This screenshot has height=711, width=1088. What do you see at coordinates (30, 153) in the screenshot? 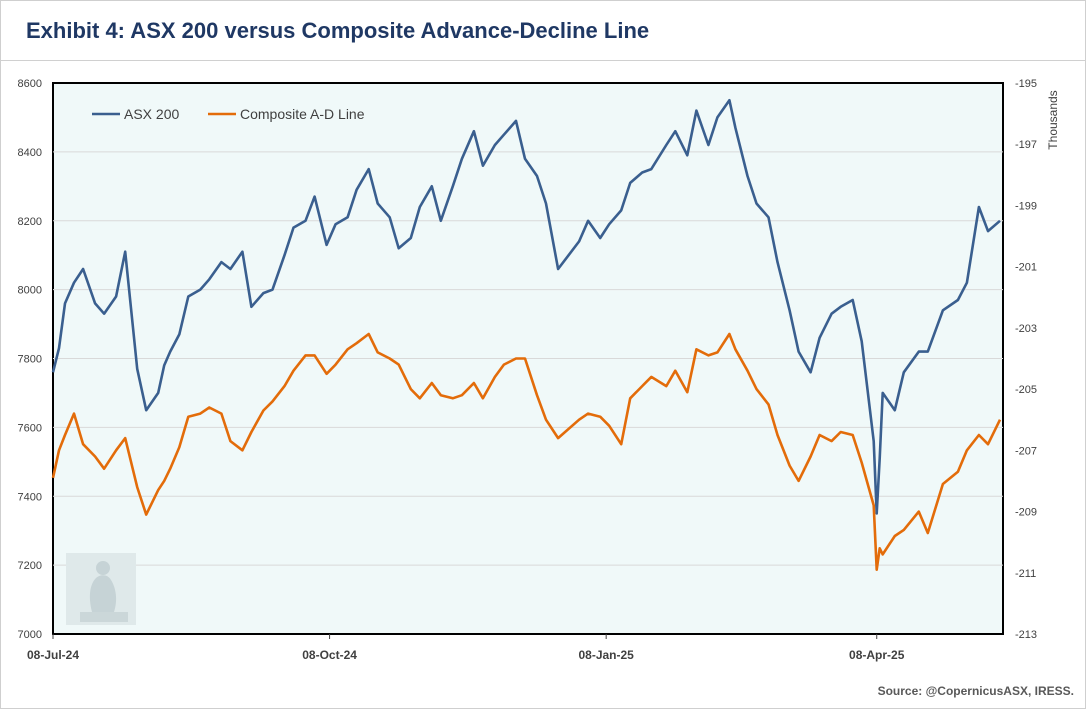
I see `left-tick-label: 8400` at bounding box center [30, 153].